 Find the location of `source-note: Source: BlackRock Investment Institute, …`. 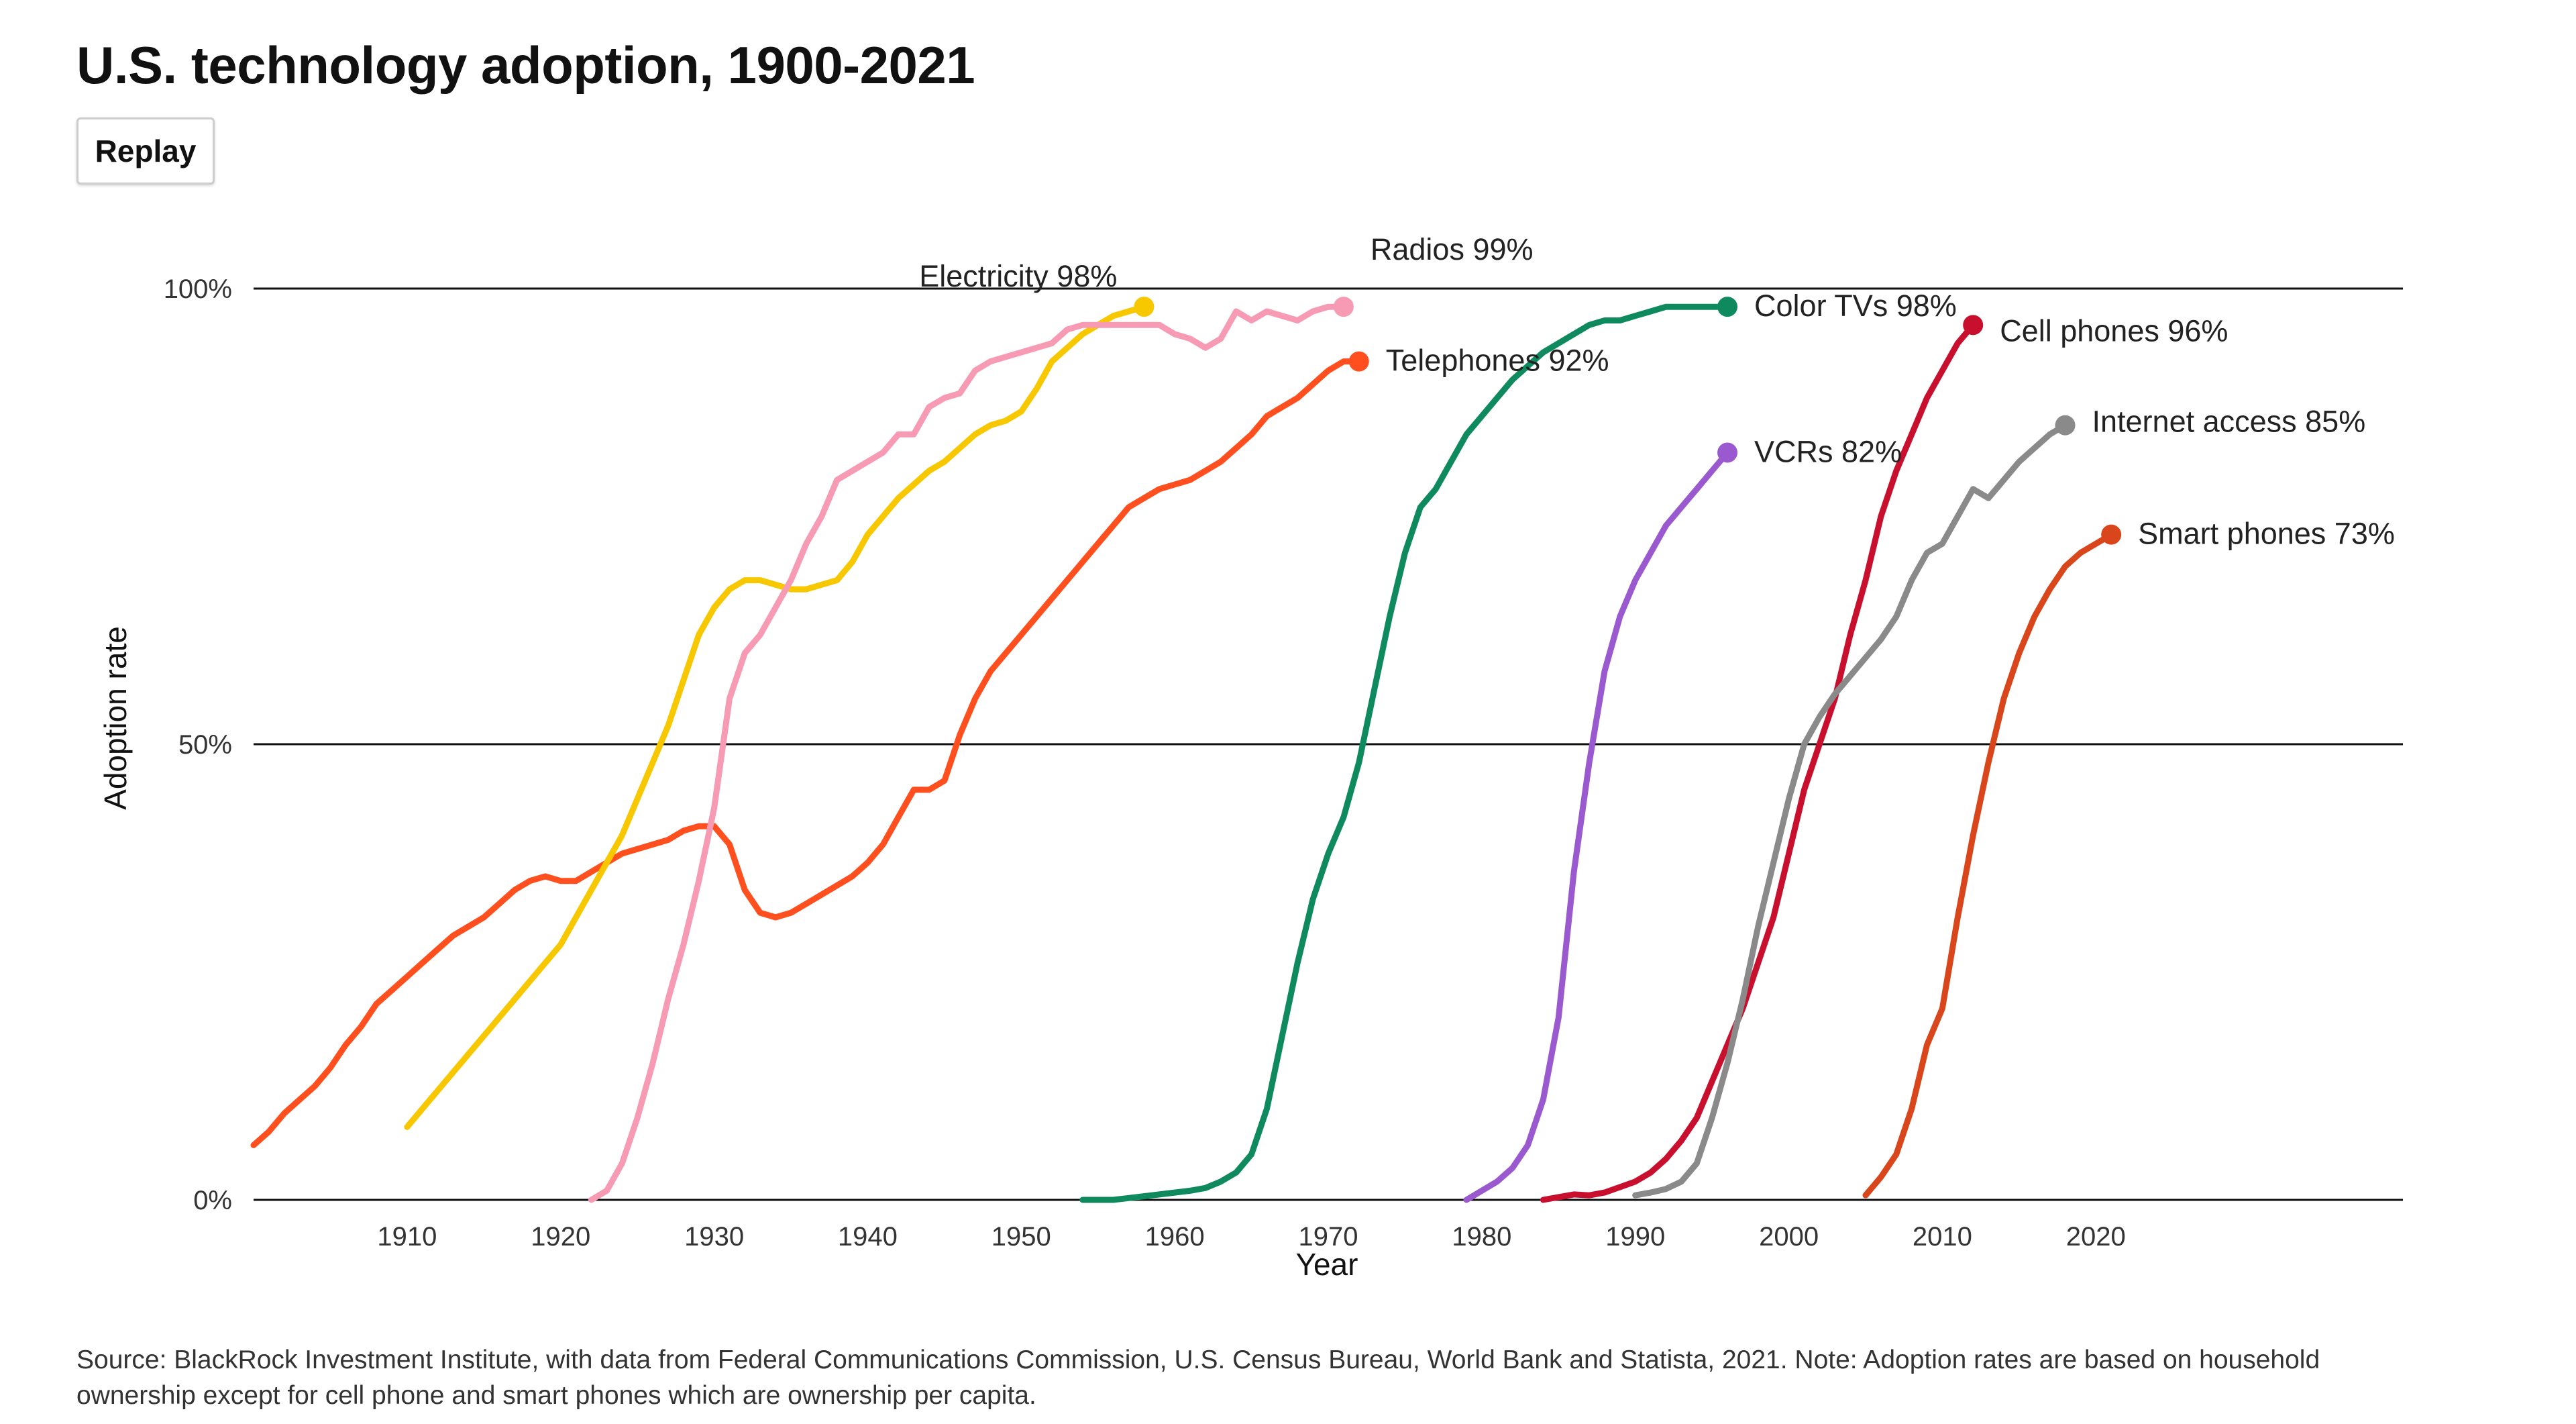

source-note: Source: BlackRock Investment Institute, … is located at coordinates (1198, 1377).